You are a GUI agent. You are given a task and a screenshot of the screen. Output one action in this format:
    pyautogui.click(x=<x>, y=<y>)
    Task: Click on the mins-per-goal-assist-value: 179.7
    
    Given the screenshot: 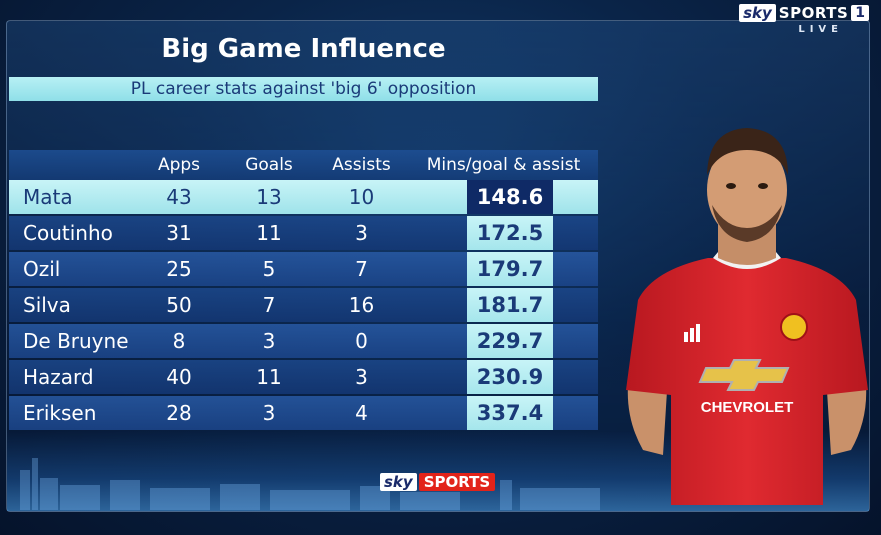 What is the action you would take?
    pyautogui.click(x=510, y=269)
    